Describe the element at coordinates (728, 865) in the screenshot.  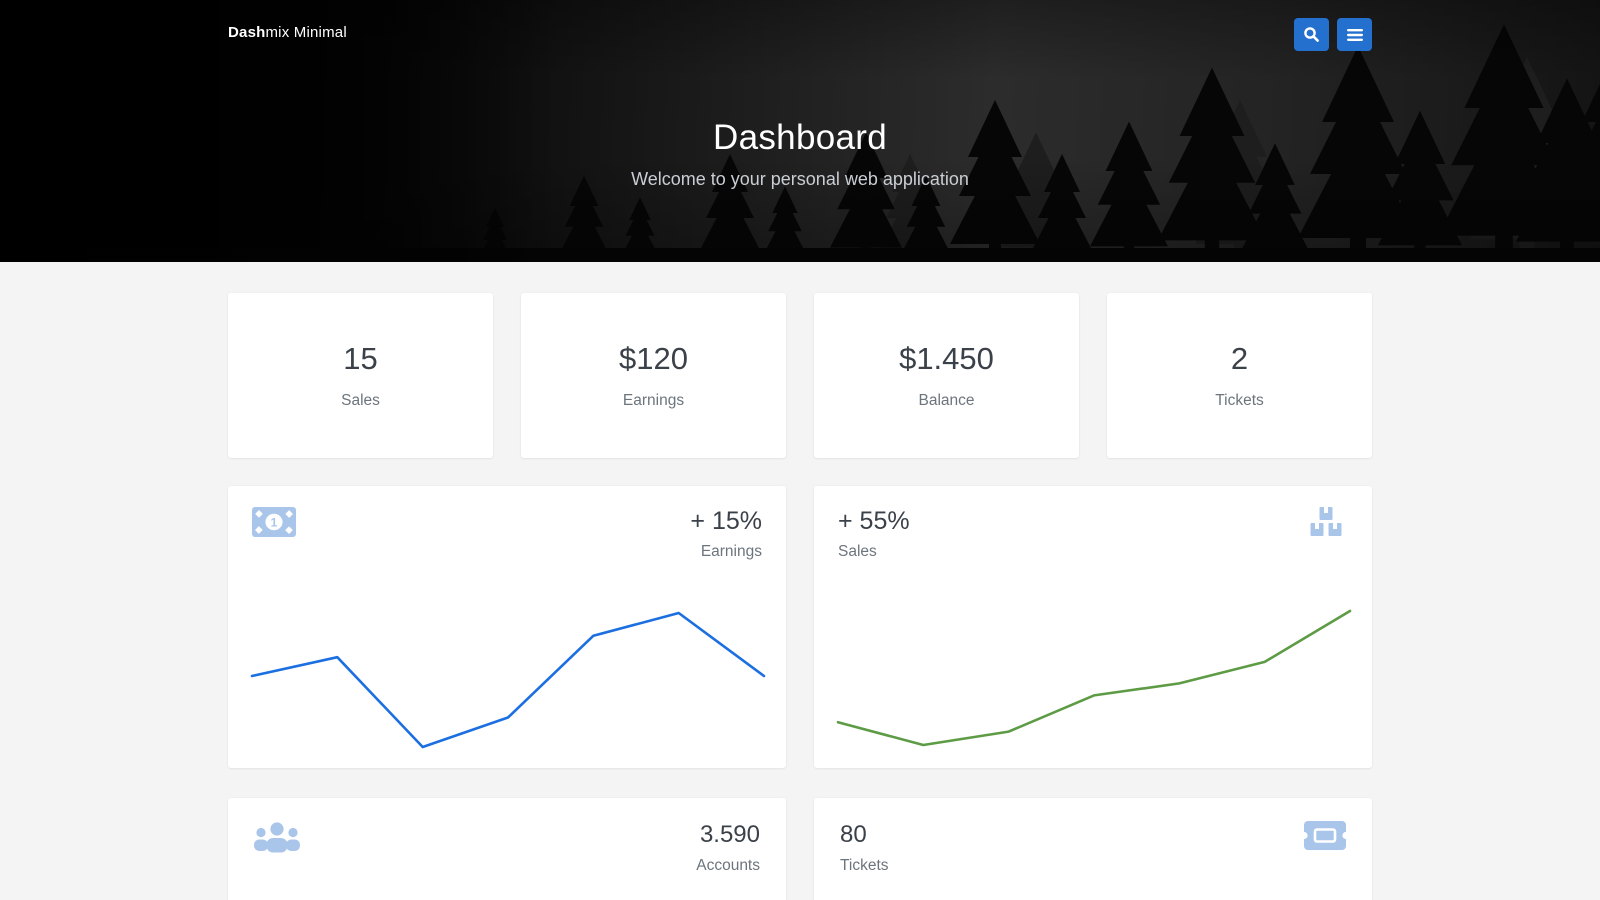
I see `accounts-label: Accounts` at that location.